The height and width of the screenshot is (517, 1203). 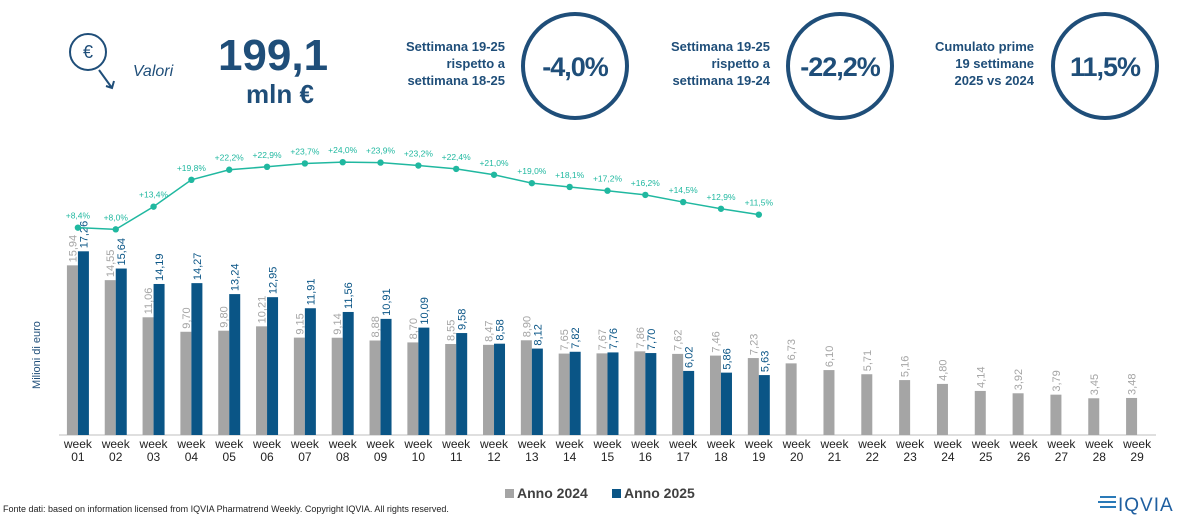 I want to click on x-tick-label: week 12, so click(x=494, y=450).